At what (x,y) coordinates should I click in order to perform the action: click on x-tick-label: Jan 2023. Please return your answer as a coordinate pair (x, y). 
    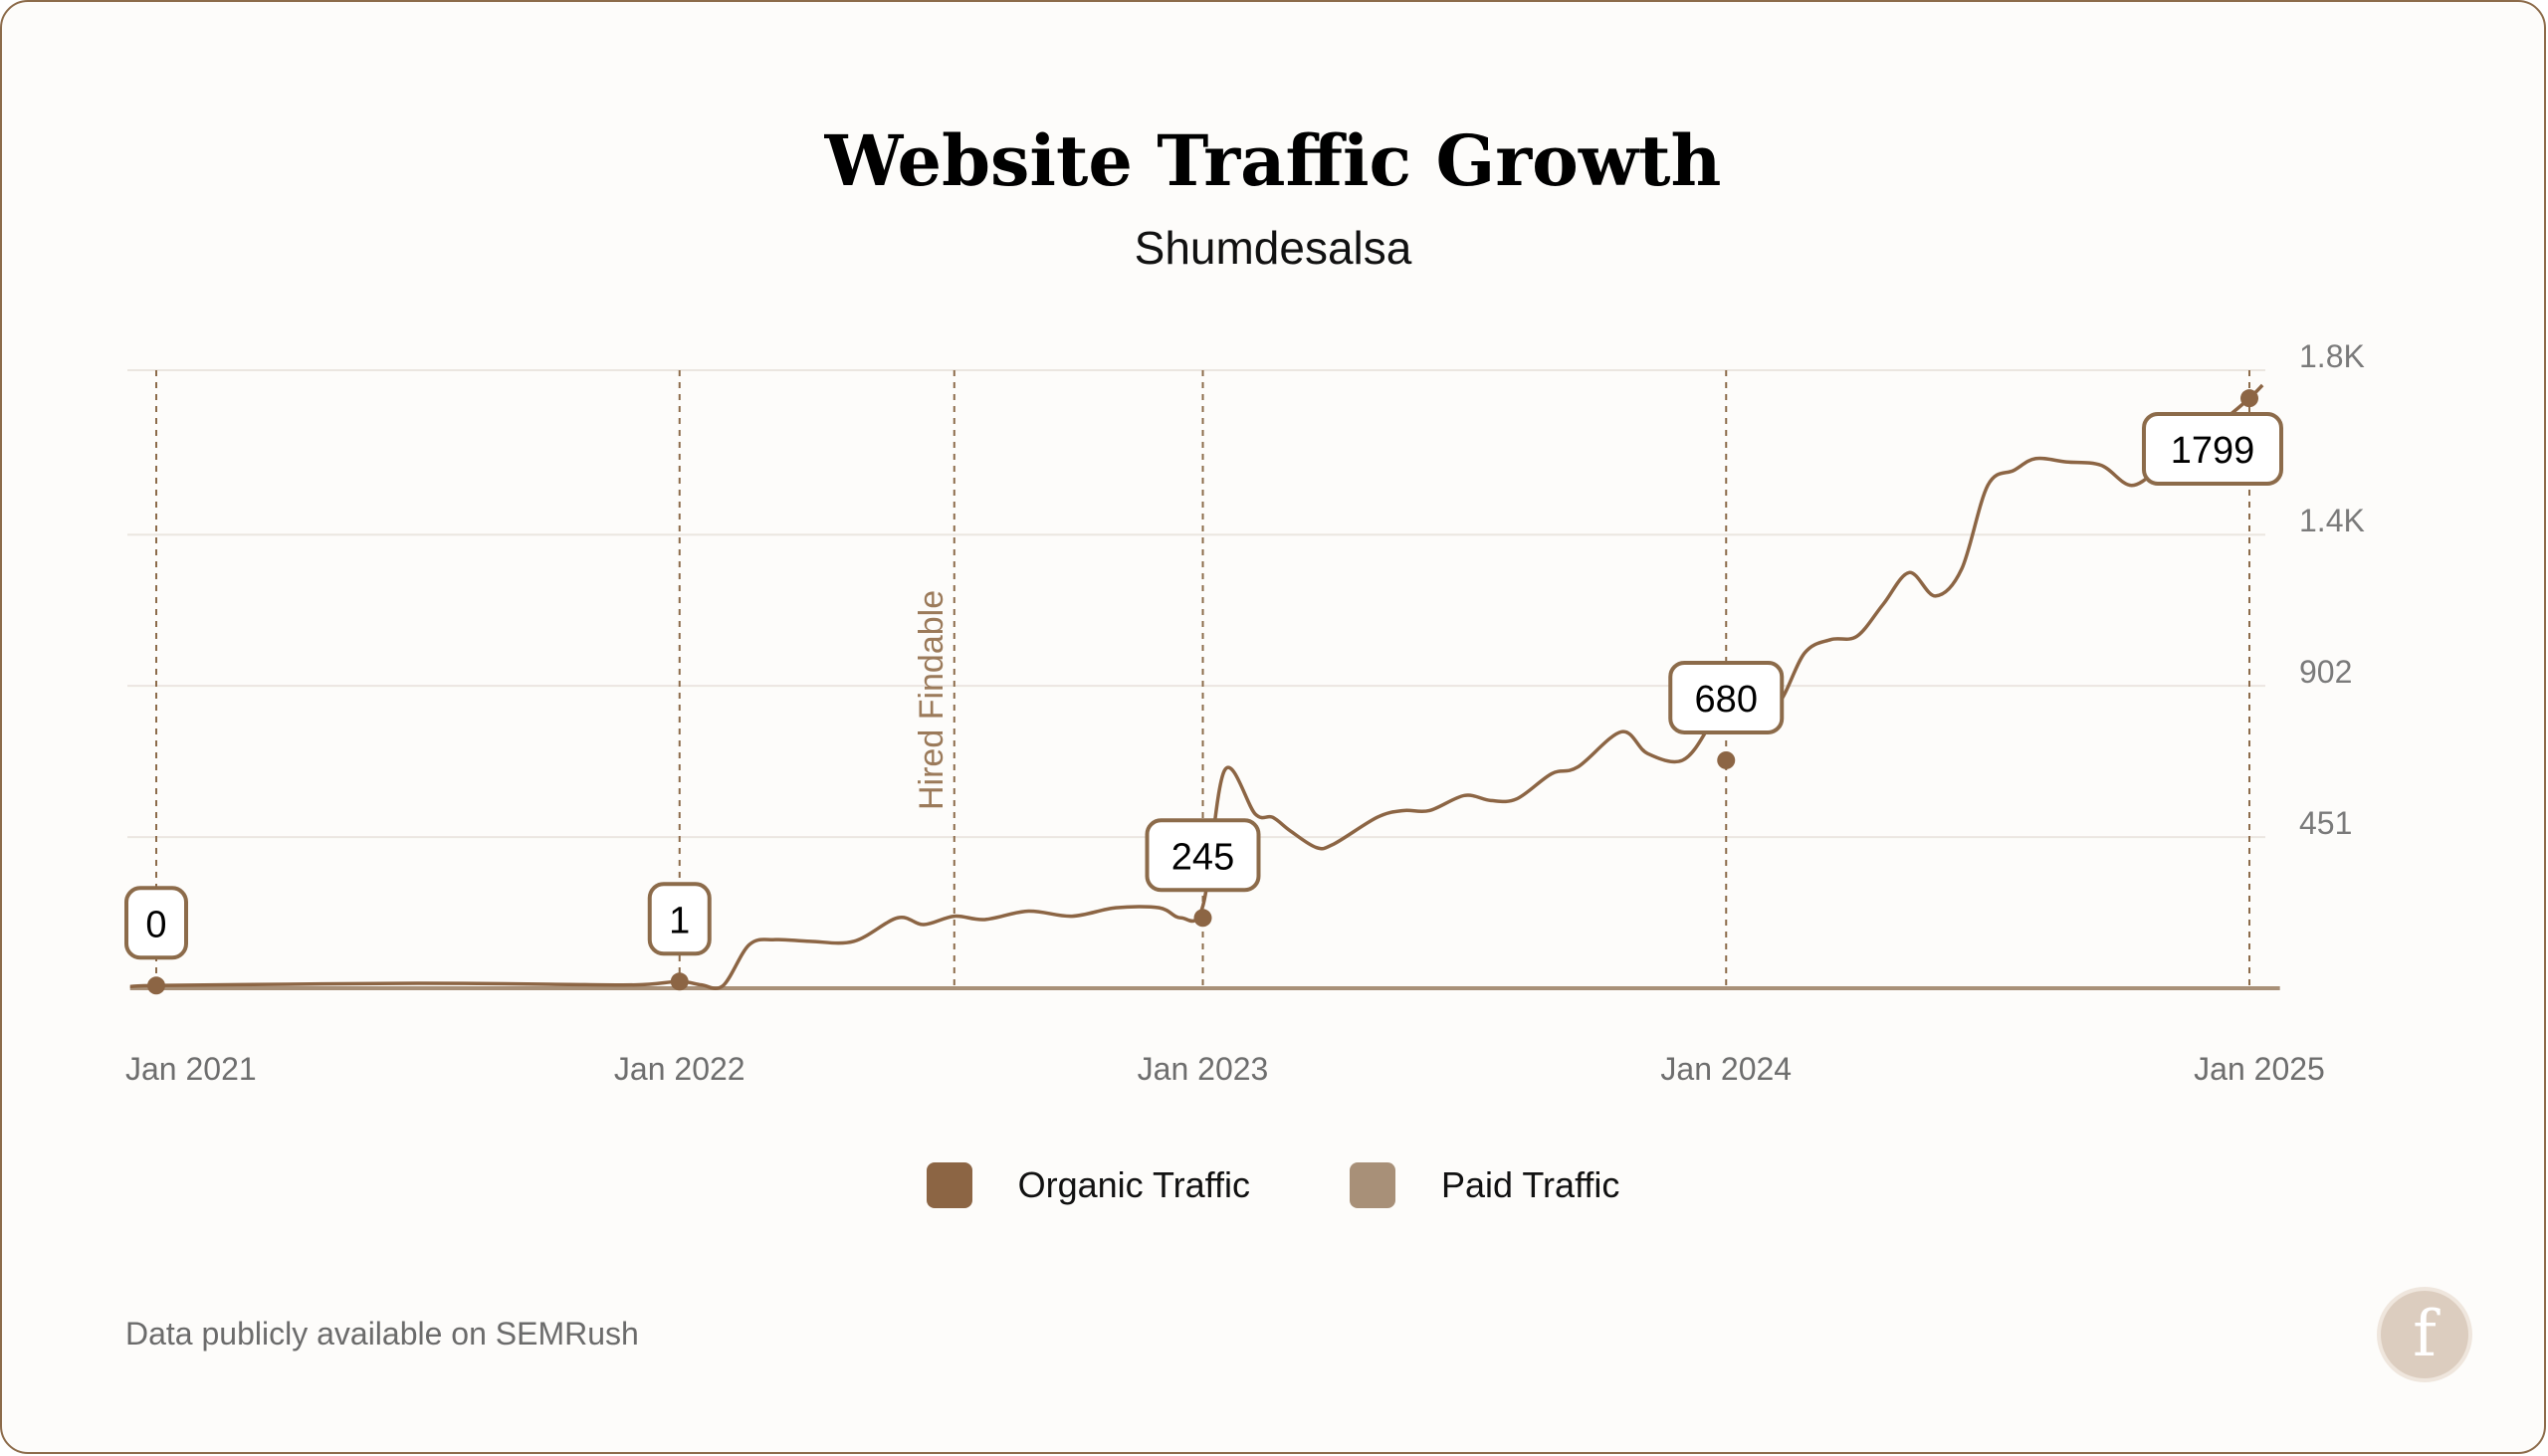
    Looking at the image, I should click on (1203, 1069).